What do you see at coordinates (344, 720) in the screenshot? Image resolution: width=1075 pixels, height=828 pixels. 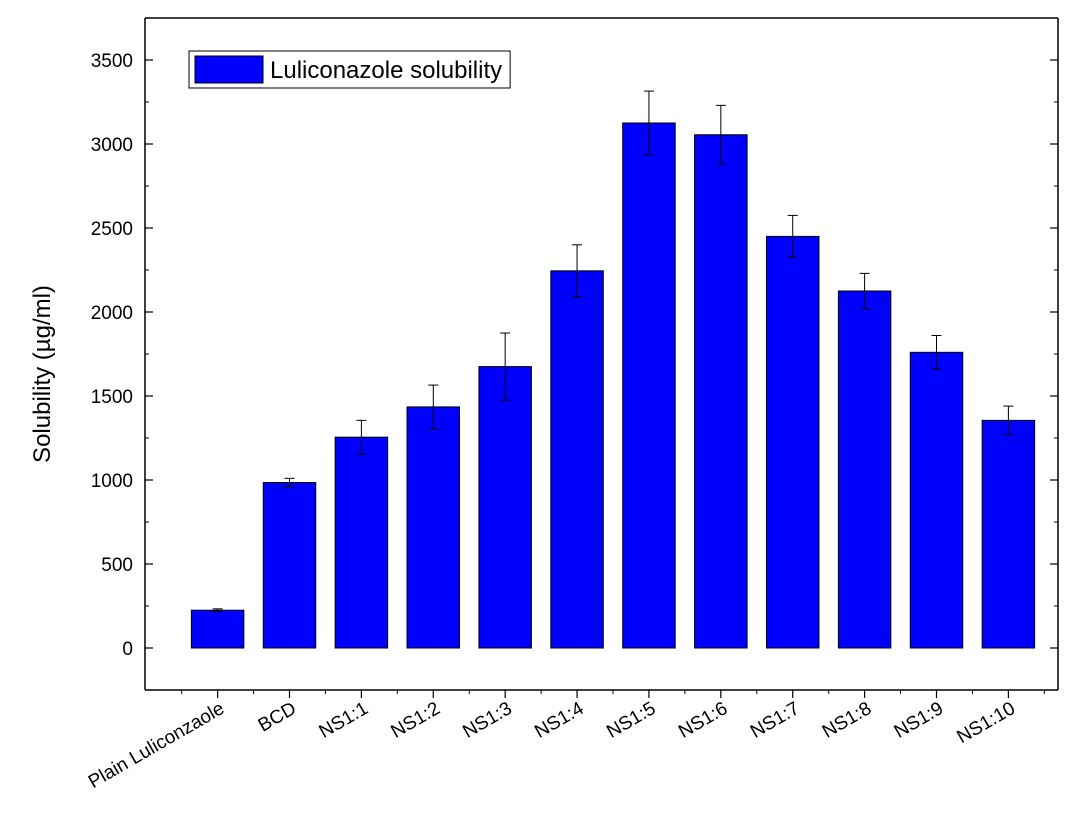 I see `x-tick-label: NS1:1` at bounding box center [344, 720].